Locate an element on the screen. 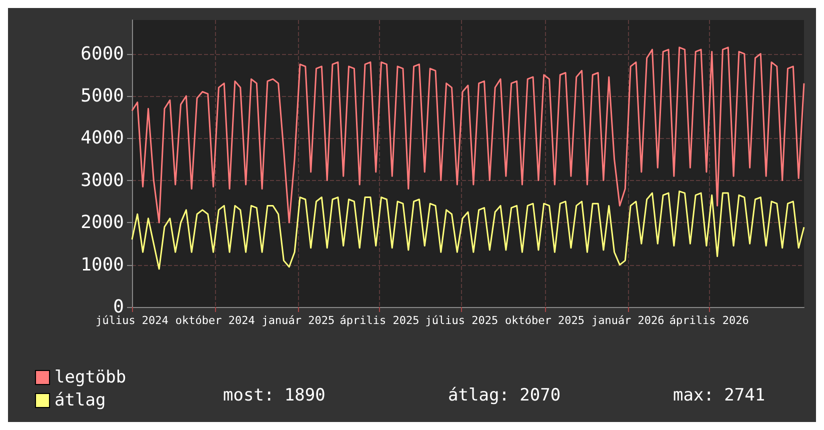 This screenshot has width=824, height=430. x-tick-label: január 2026 is located at coordinates (627, 320).